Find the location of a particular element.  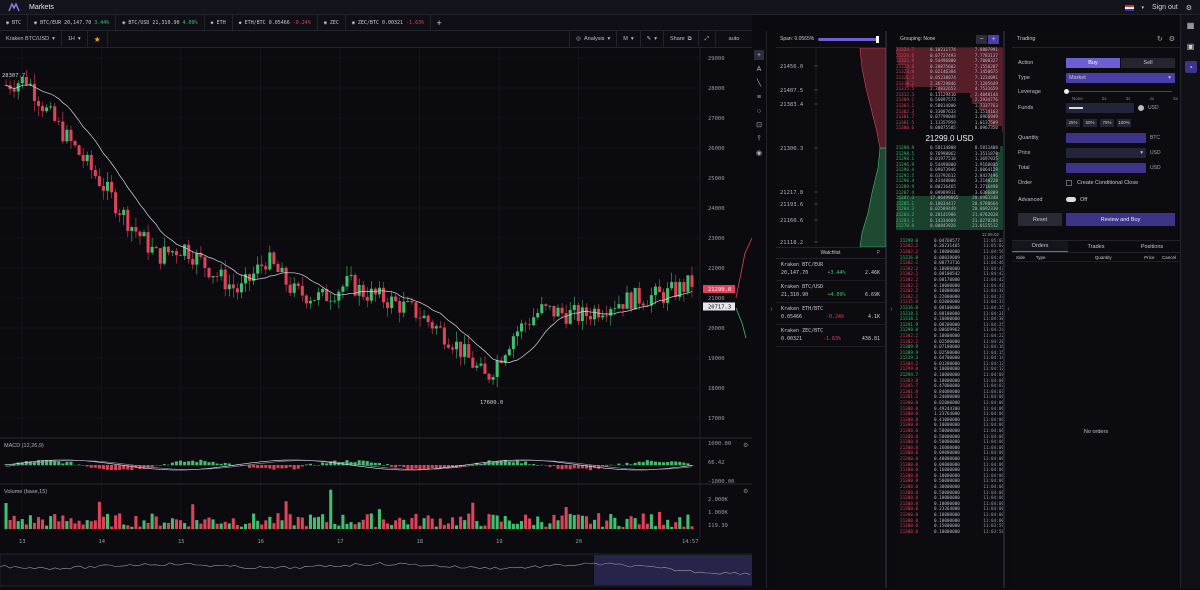

draw-pen-button: ✎▾ is located at coordinates (652, 39).